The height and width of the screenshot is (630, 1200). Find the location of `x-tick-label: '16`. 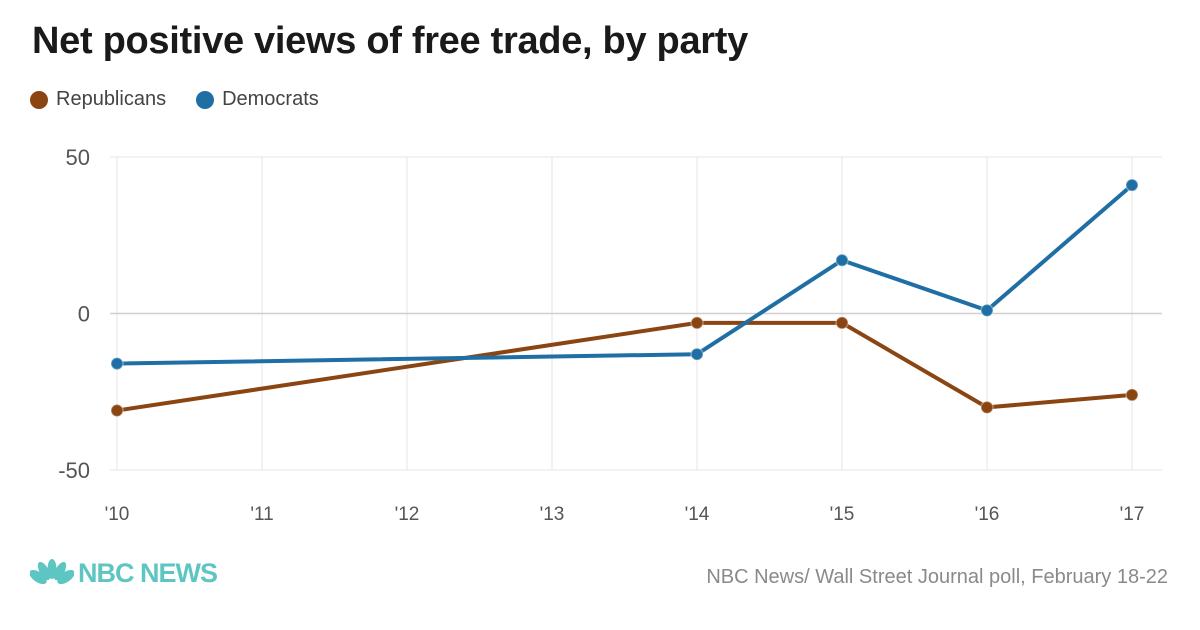

x-tick-label: '16 is located at coordinates (987, 514).